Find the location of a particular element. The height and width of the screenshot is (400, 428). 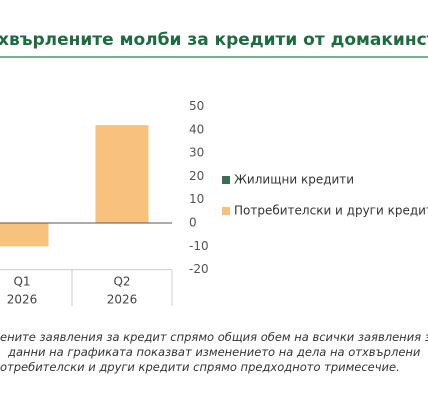

y-tick-label: 40 is located at coordinates (196, 129).